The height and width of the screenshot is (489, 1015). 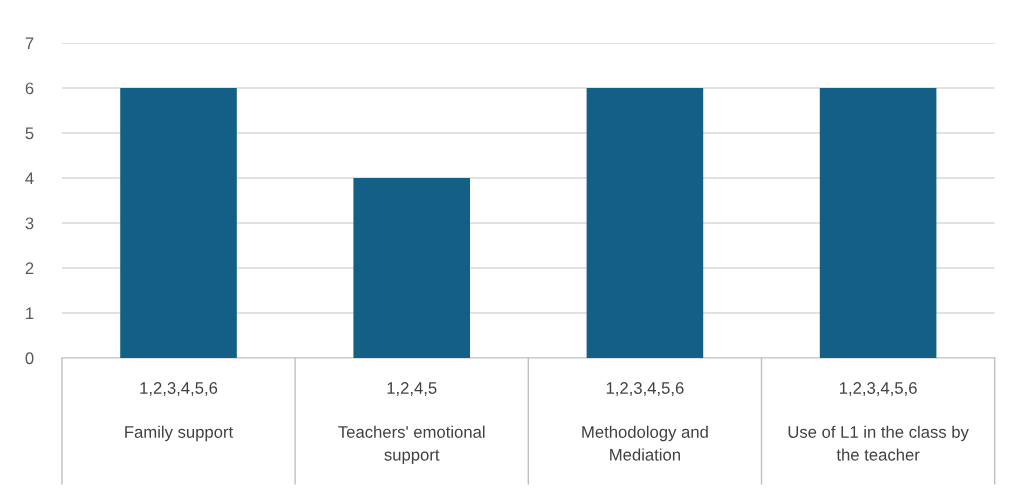 I want to click on category-label: 1,2,3,4,5,6 Use of L1 in the class by the teacher, so click(x=878, y=421).